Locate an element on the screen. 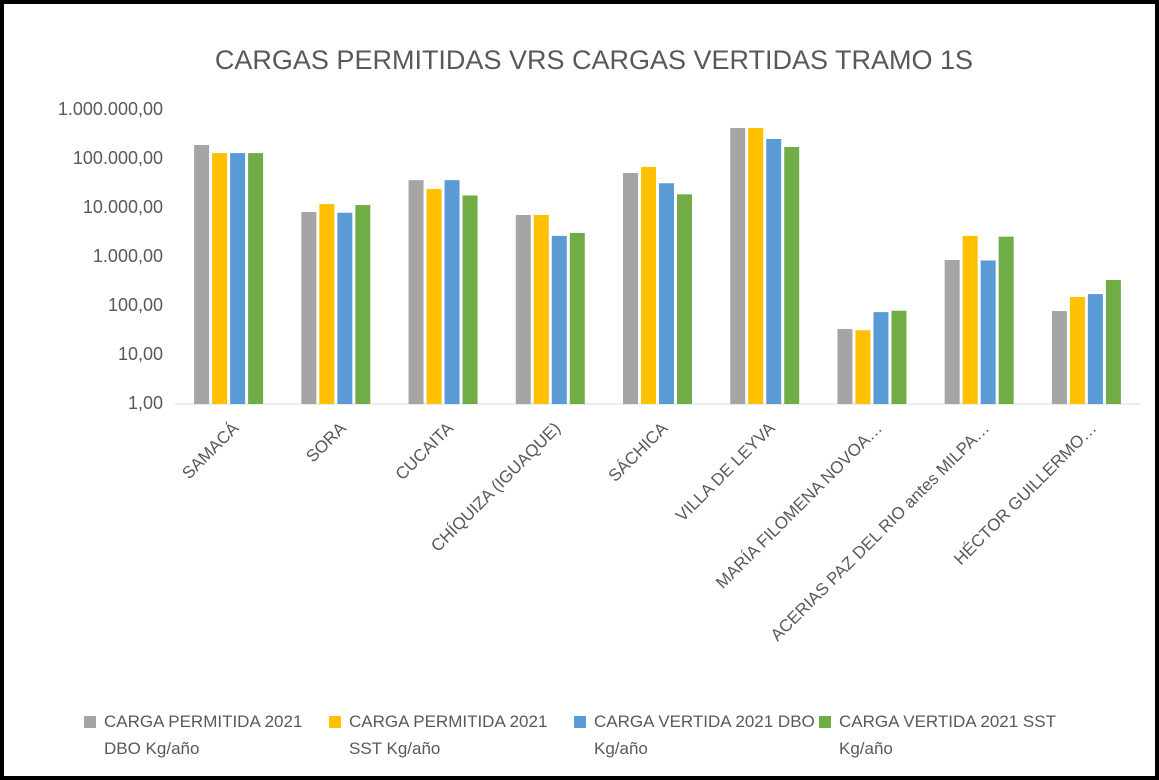 The image size is (1159, 780). y-tick-label: 1.000.000,00 is located at coordinates (110, 109).